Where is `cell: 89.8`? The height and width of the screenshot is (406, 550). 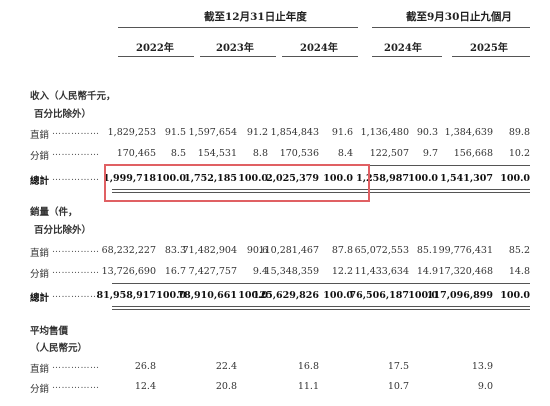 cell: 89.8 is located at coordinates (519, 132).